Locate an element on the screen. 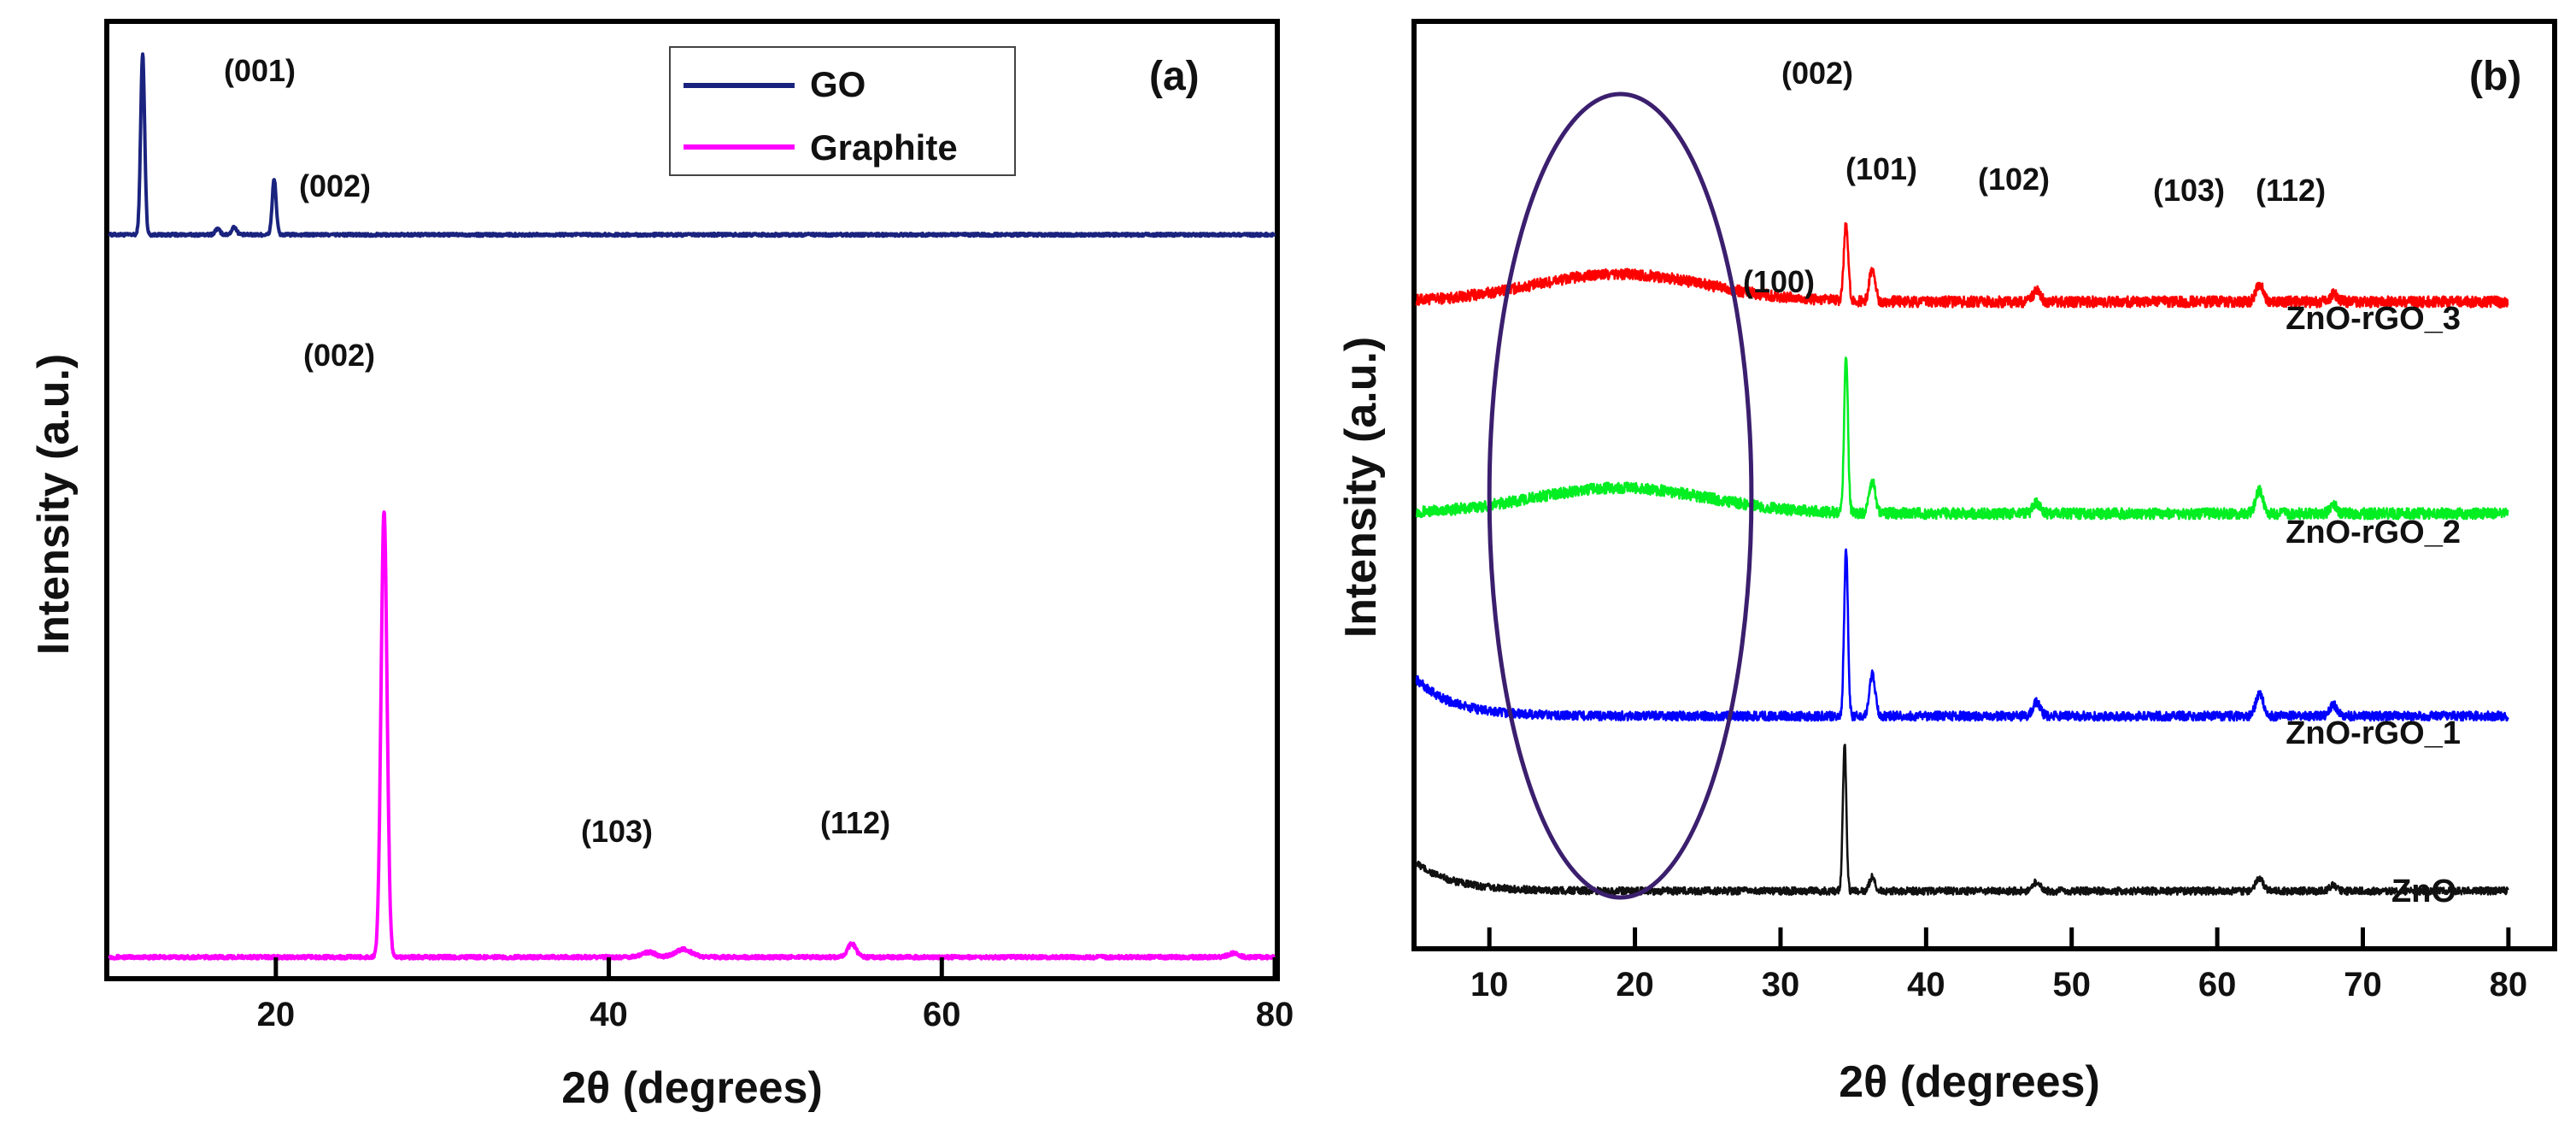  label-zno: ZnO is located at coordinates (2423, 892).